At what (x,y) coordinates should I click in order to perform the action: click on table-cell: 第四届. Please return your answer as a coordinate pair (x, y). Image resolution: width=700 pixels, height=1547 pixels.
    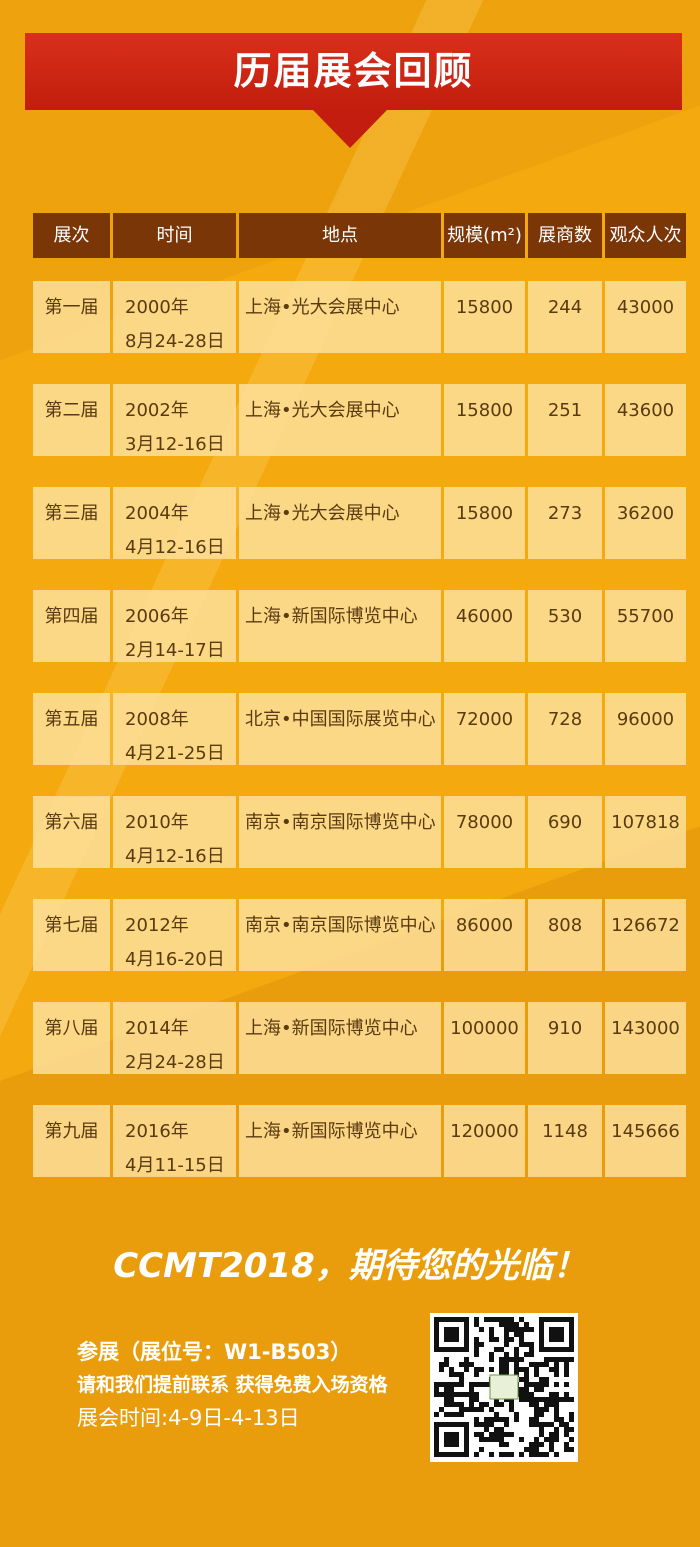
    Looking at the image, I should click on (71, 626).